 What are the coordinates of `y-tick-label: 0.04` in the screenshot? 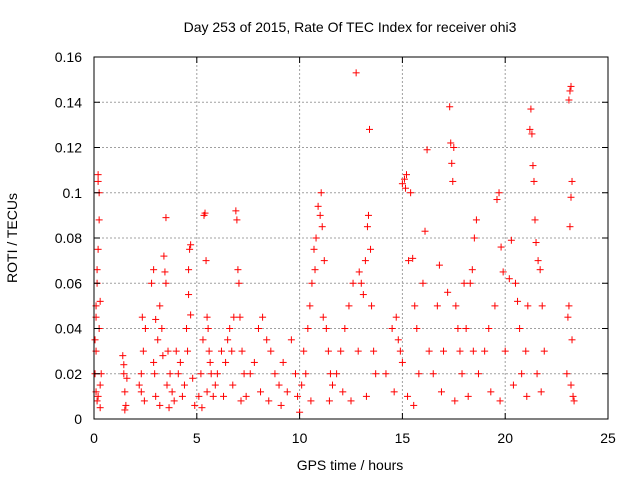 It's located at (68, 329).